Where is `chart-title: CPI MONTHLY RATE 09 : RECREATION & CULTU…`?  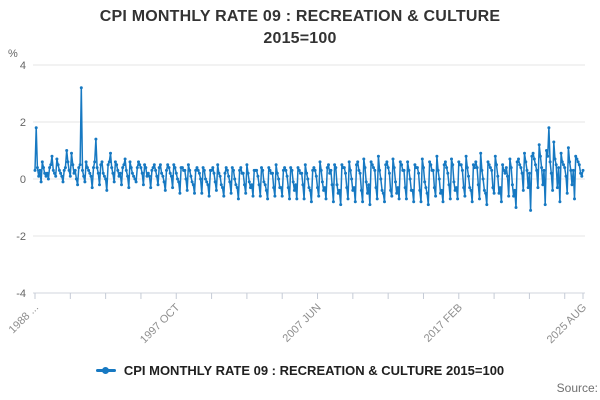
chart-title: CPI MONTHLY RATE 09 : RECREATION & CULTU… is located at coordinates (300, 28).